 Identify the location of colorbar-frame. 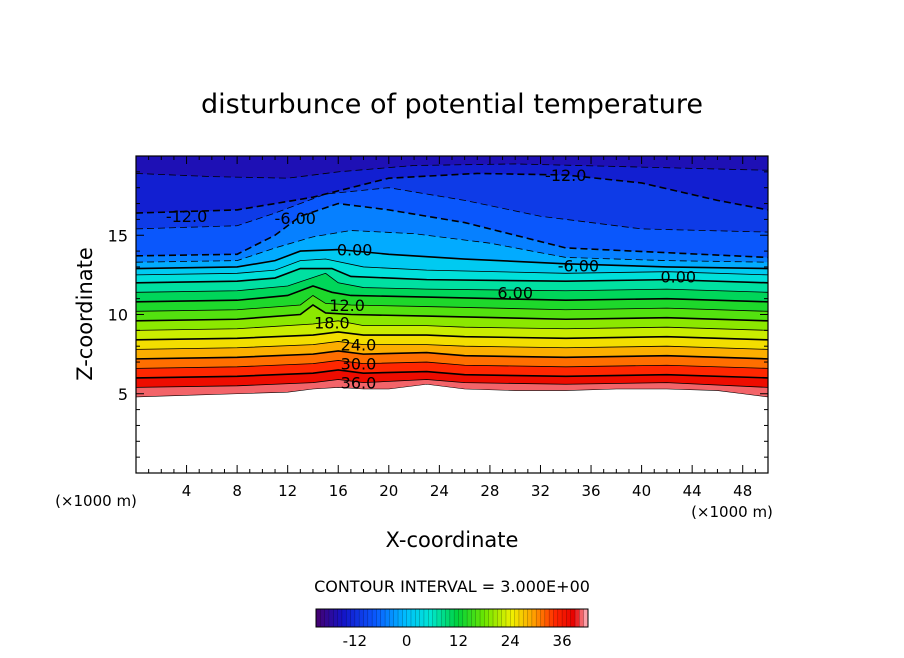
(452, 618).